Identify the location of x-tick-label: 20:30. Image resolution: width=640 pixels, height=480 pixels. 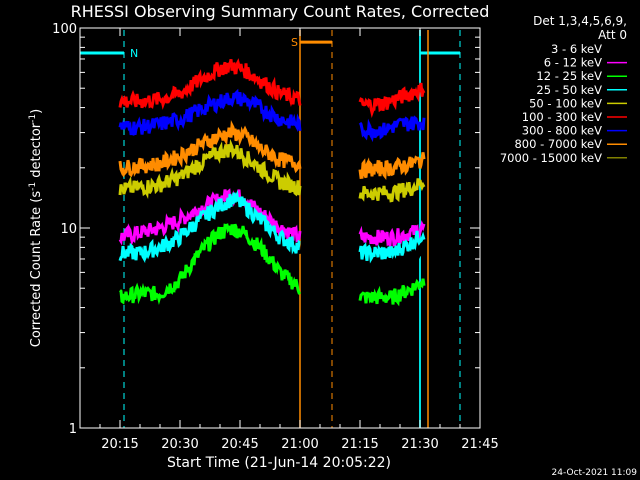
(179, 444).